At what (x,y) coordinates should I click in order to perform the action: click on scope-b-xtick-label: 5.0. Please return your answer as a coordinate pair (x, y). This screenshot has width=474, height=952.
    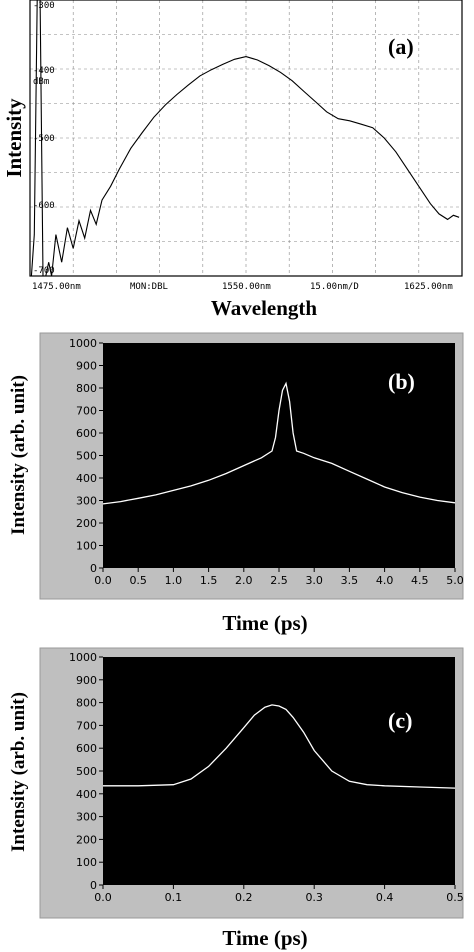
    Looking at the image, I should click on (455, 580).